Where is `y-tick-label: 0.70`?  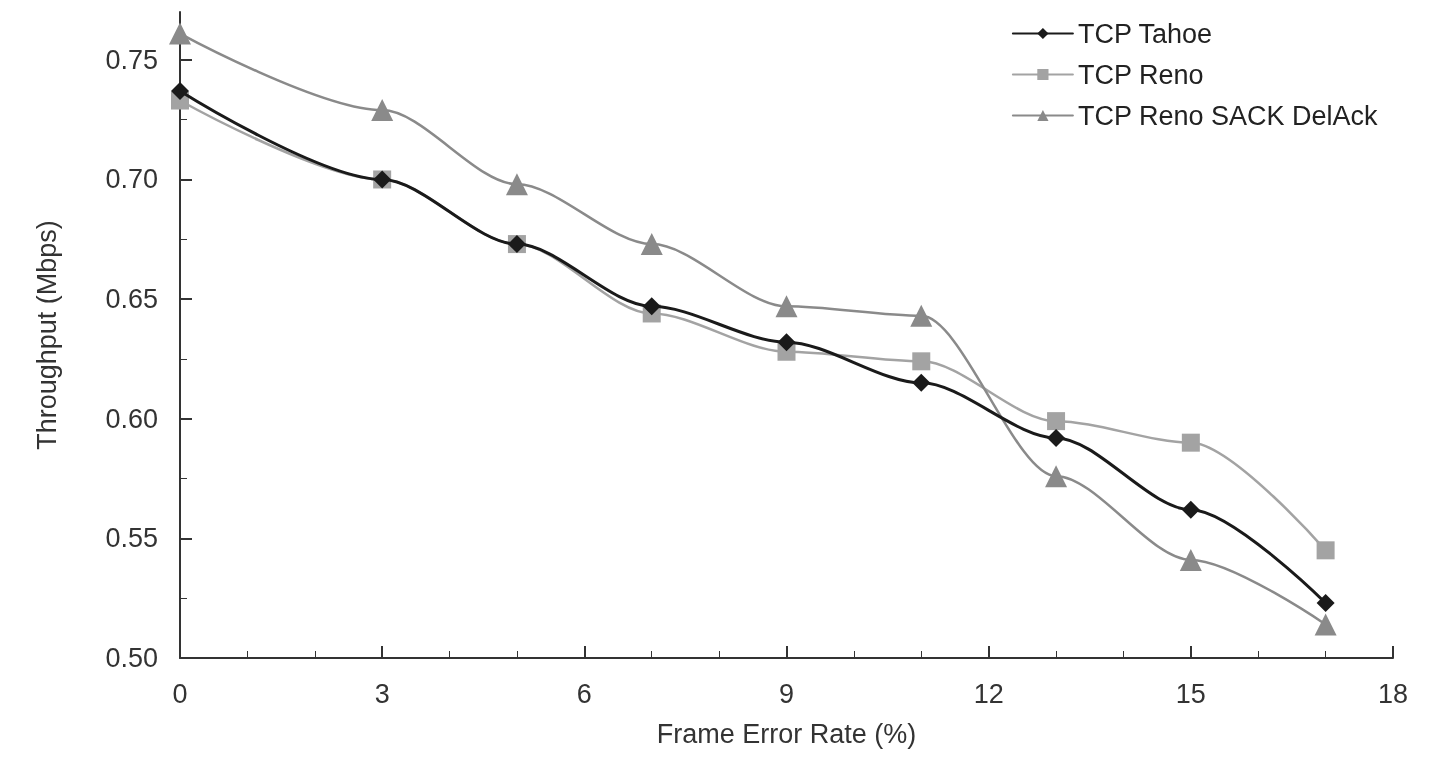 y-tick-label: 0.70 is located at coordinates (131, 179).